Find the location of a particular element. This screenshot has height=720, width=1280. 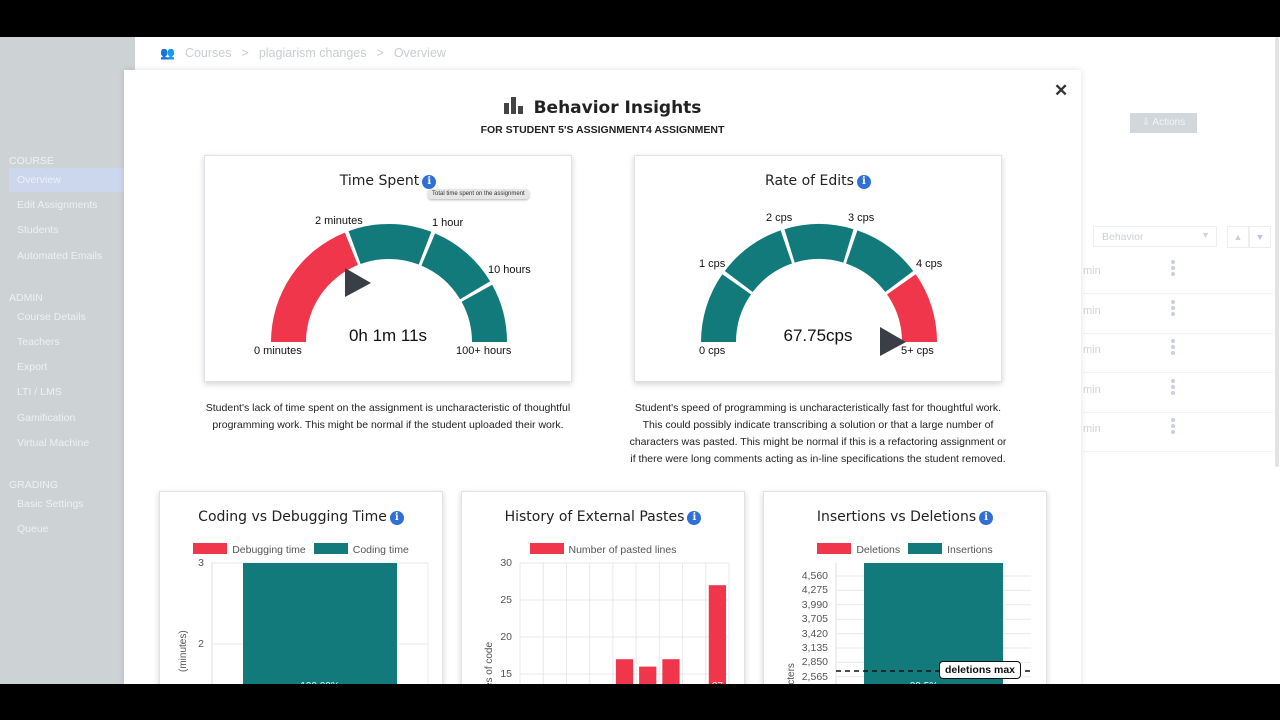

chart-legend: Deletions Insertions is located at coordinates (905, 549).